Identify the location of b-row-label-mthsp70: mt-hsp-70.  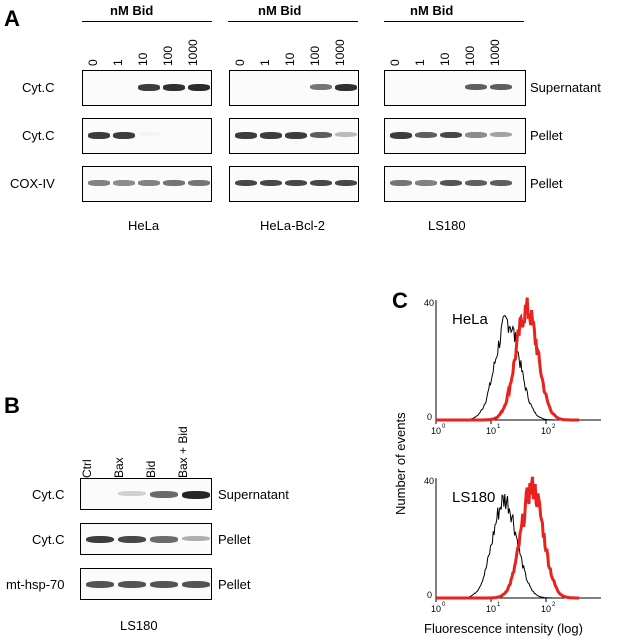
(35, 584).